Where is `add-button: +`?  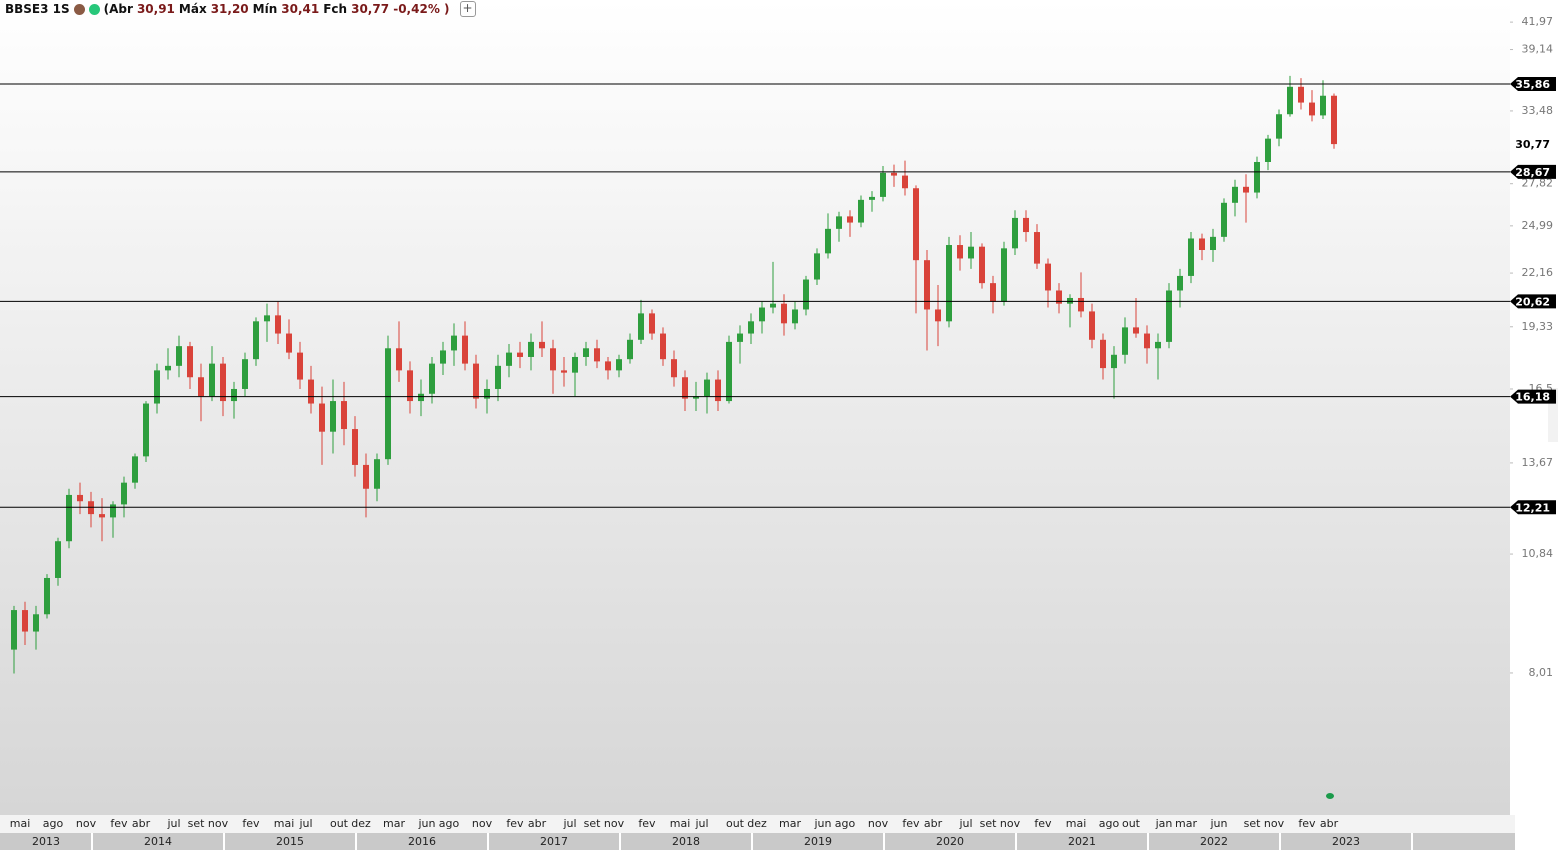
add-button: + is located at coordinates (467, 9).